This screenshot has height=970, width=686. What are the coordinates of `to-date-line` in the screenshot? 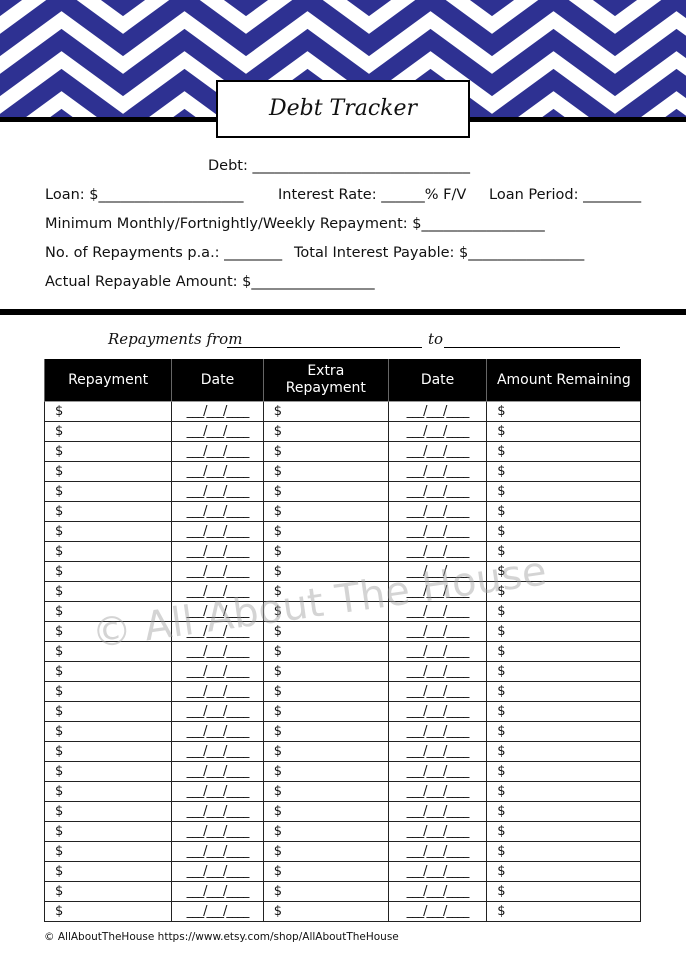 It's located at (532, 347).